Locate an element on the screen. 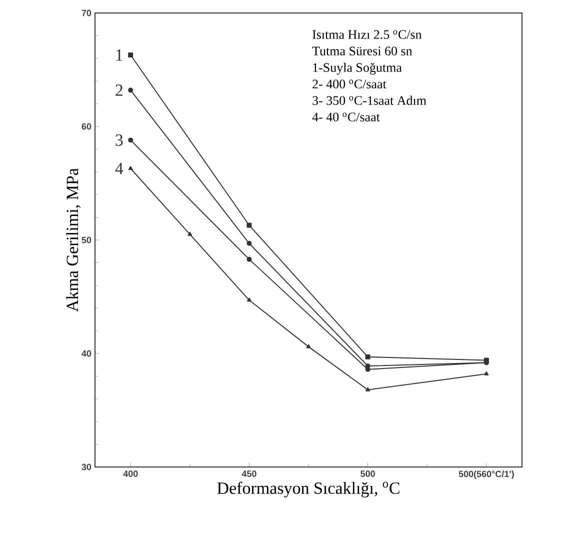  x-tick-label: 400 is located at coordinates (130, 473).